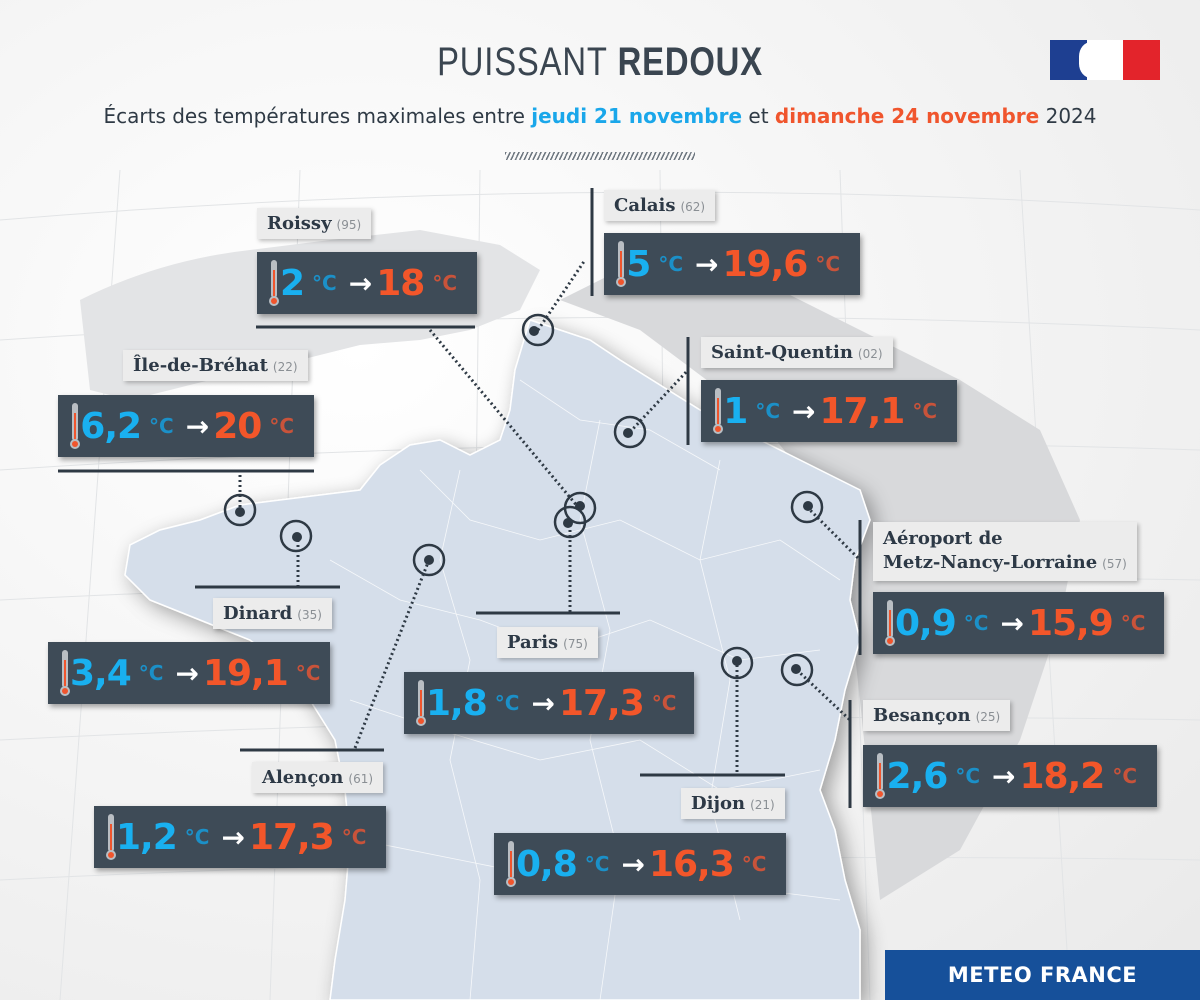 The width and height of the screenshot is (1200, 1000). Describe the element at coordinates (762, 805) in the screenshot. I see `station-dept: (21)` at that location.